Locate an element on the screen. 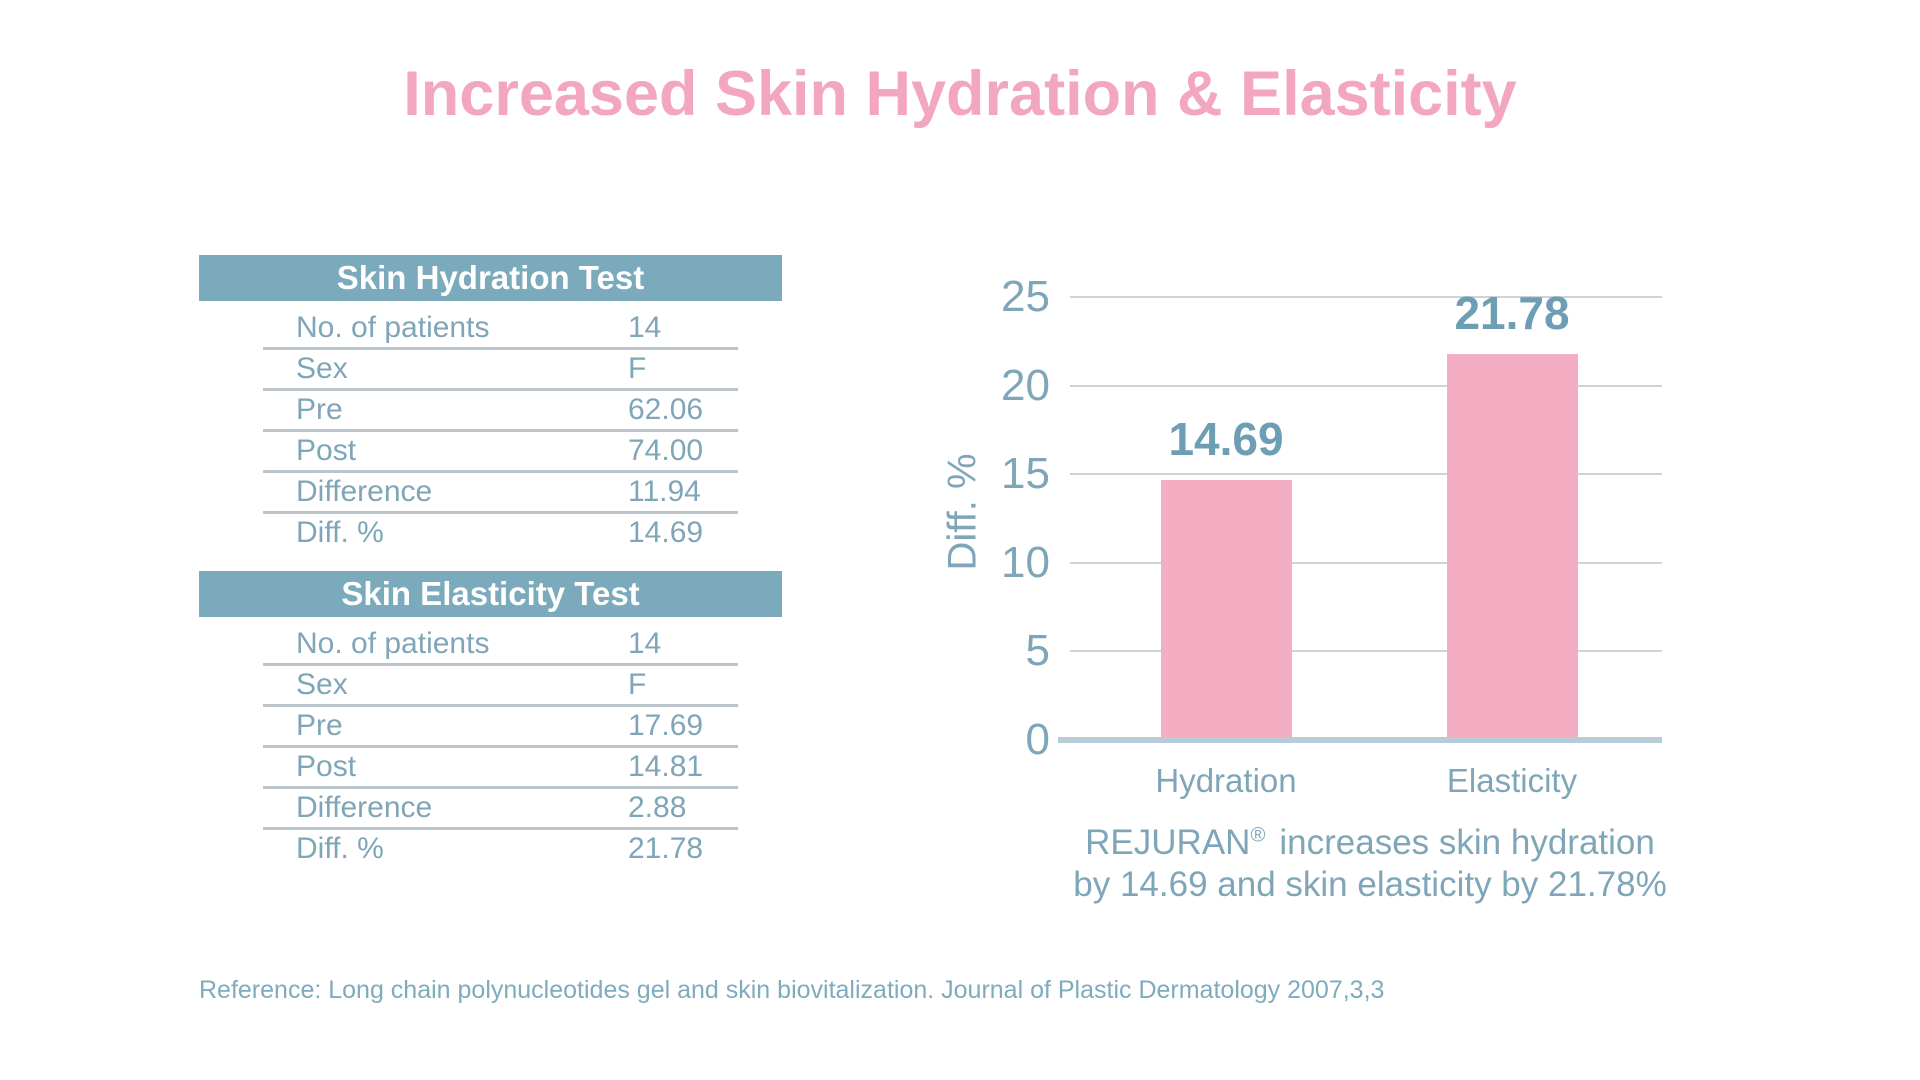 This screenshot has height=1080, width=1920. bar-value-label: 21.78 is located at coordinates (1512, 313).